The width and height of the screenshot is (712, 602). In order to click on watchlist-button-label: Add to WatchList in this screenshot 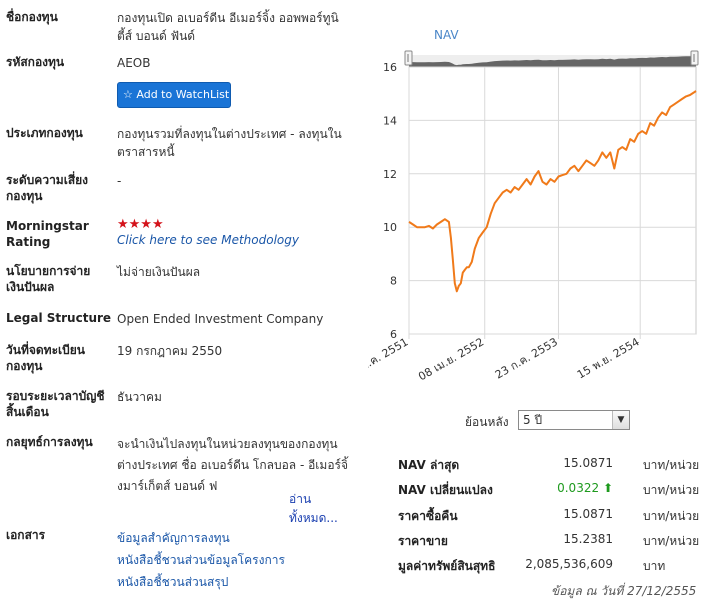, I will do `click(183, 94)`.